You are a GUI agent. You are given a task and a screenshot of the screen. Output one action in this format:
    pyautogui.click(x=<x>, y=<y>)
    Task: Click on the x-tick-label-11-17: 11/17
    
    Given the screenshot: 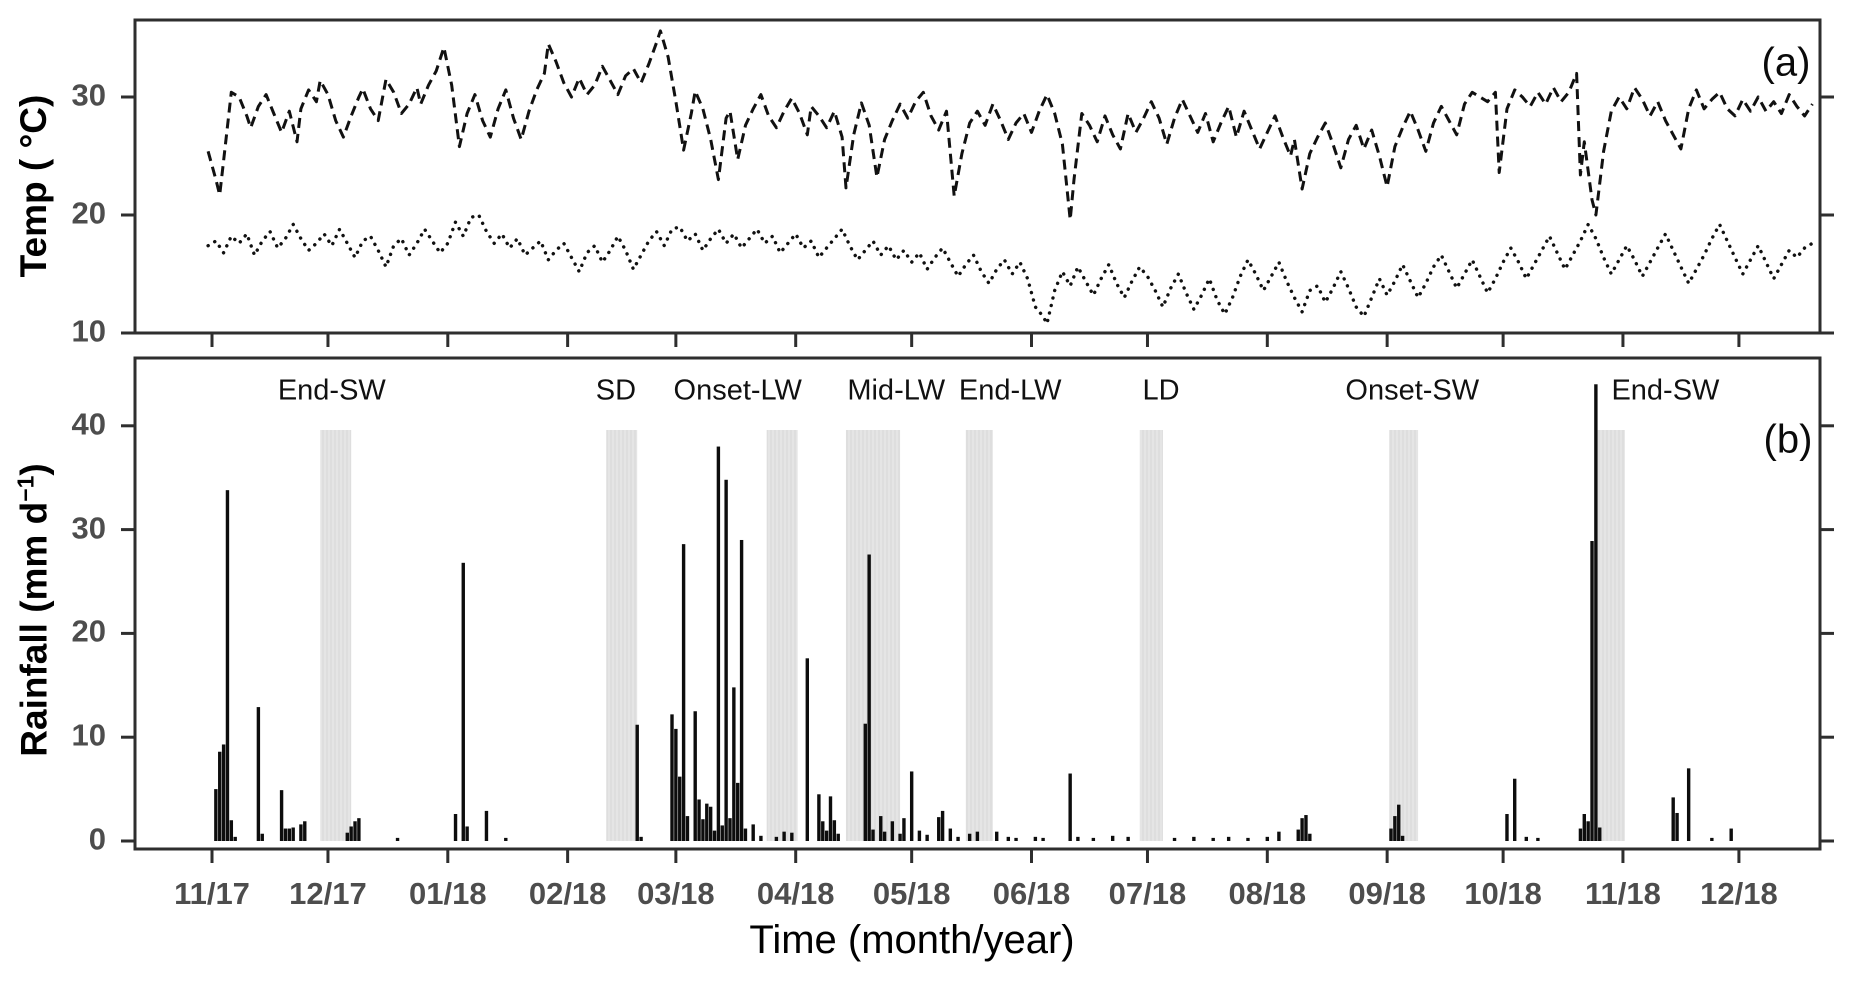 What is the action you would take?
    pyautogui.click(x=212, y=893)
    